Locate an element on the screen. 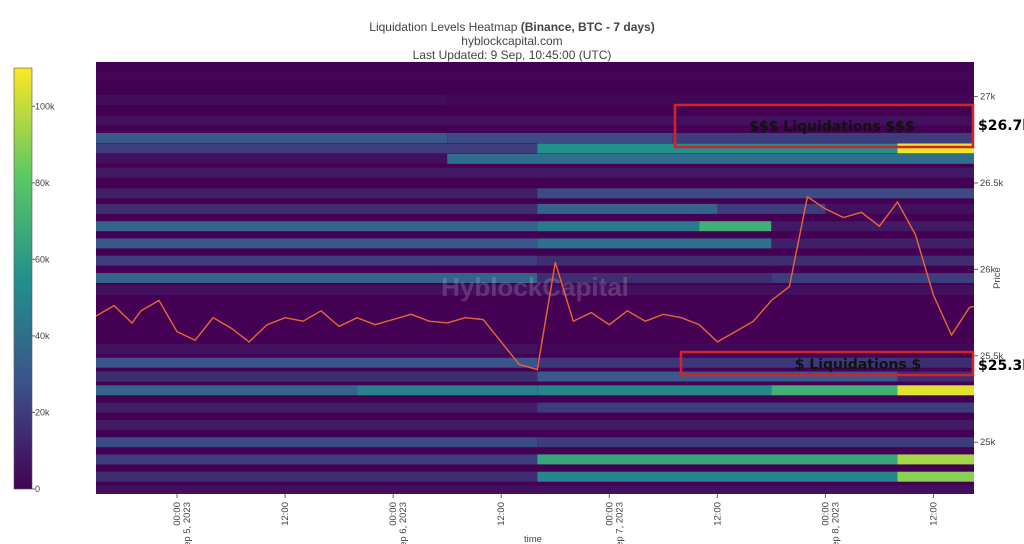  upper-liquidation-label: $$$ Liquidations $$$ is located at coordinates (832, 127).